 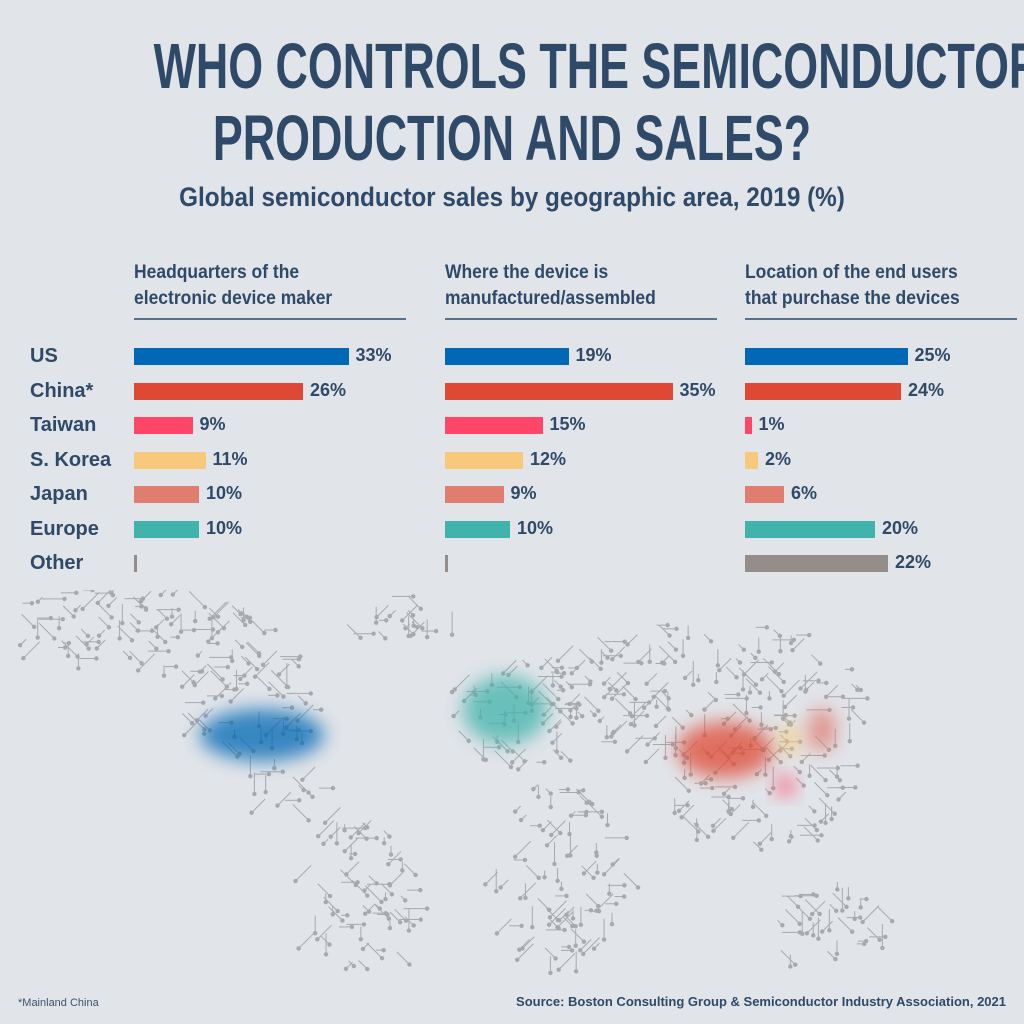 I want to click on value-label-2-5: 20%, so click(x=900, y=528).